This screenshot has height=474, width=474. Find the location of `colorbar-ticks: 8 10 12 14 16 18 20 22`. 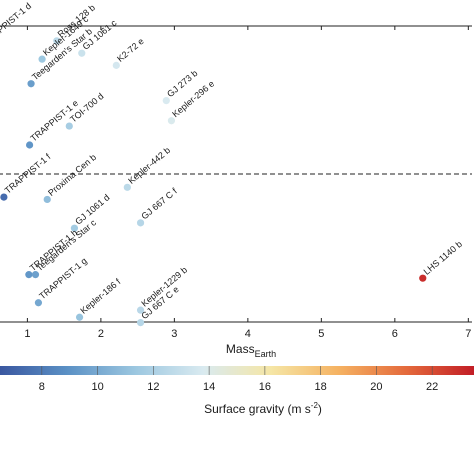

colorbar-ticks: 8 10 12 14 16 18 20 22 is located at coordinates (238, 379).